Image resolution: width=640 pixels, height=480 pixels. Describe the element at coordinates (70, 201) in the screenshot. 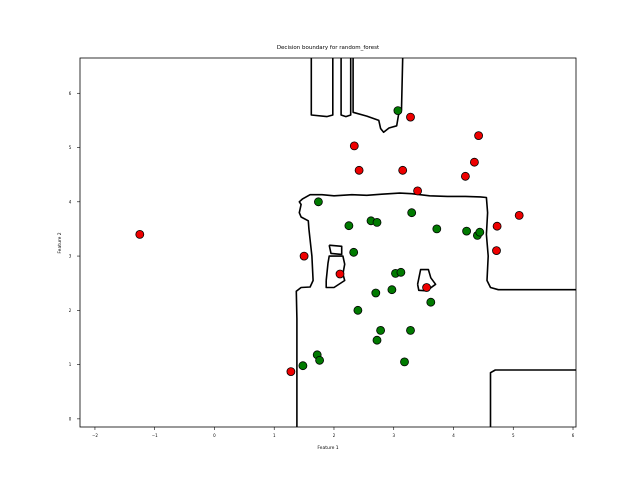

I see `y-tick-label: 4` at that location.